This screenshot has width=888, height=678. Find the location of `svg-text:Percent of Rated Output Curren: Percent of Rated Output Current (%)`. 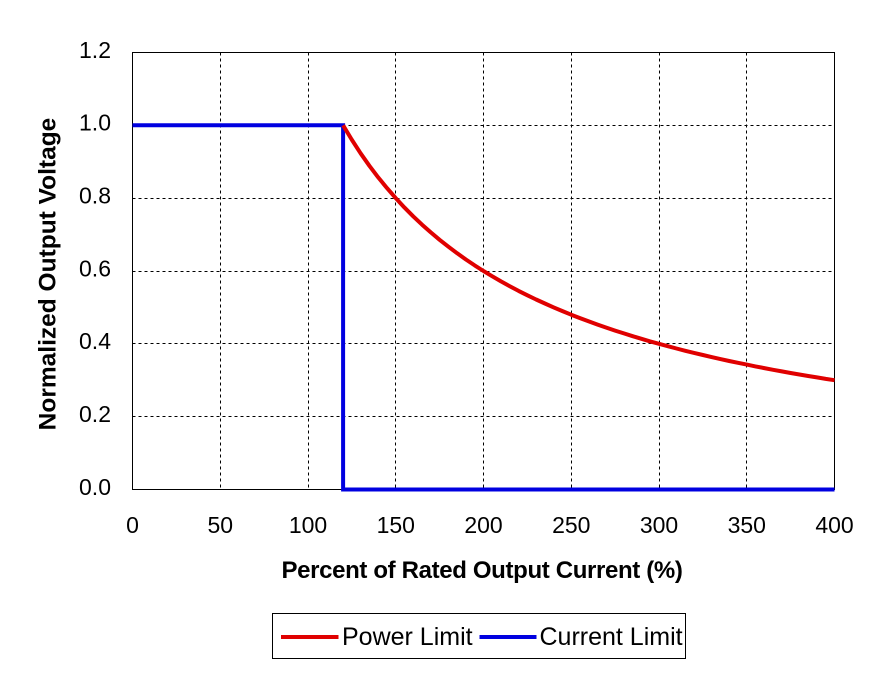

svg-text:Percent of Rated Output Curren: Percent of Rated Output Current (%) is located at coordinates (481, 570).